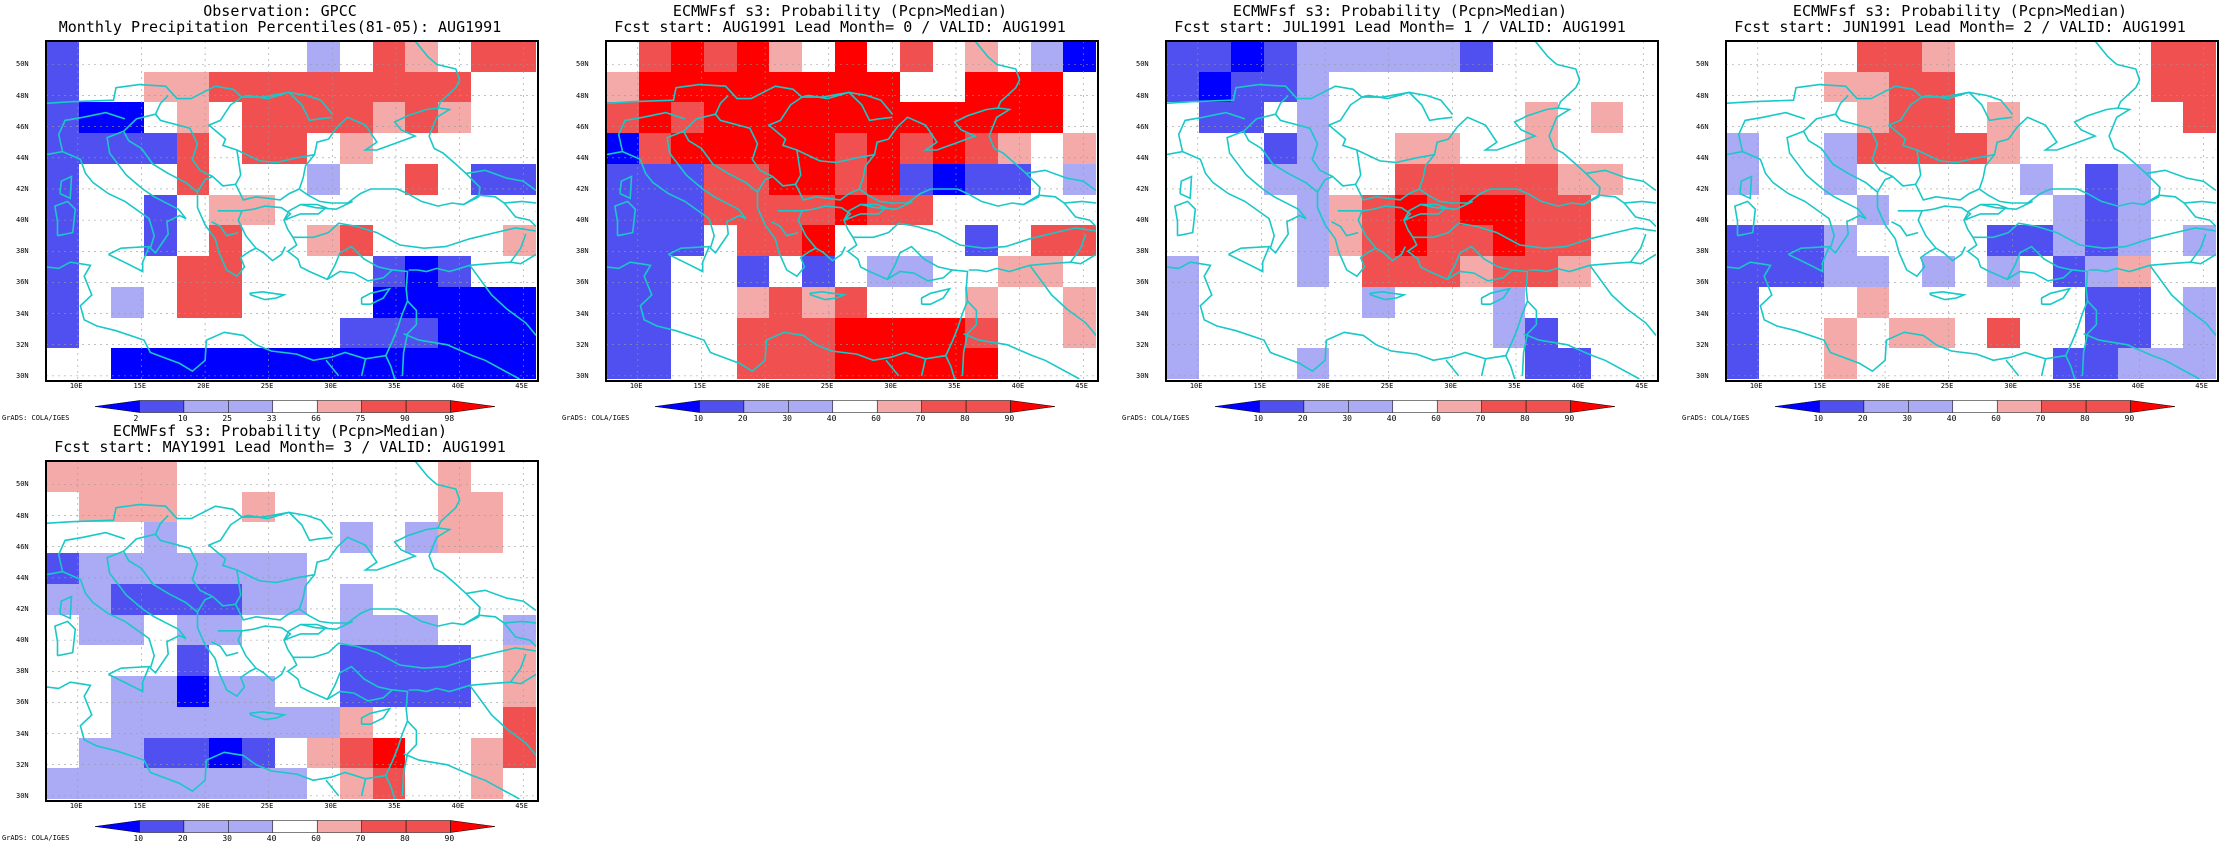 This screenshot has height=843, width=2240. I want to click on latitude-label: 42N, so click(1142, 188).